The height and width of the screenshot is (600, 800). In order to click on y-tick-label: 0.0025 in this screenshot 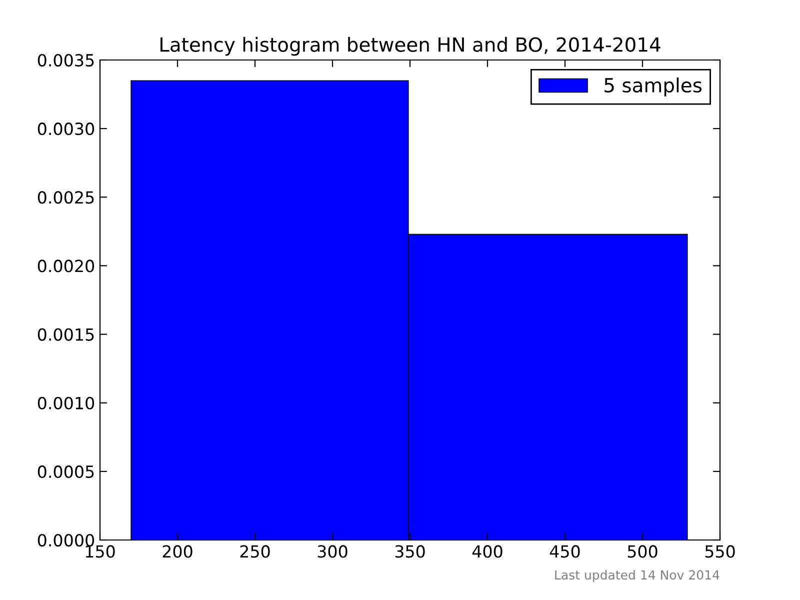, I will do `click(66, 197)`.